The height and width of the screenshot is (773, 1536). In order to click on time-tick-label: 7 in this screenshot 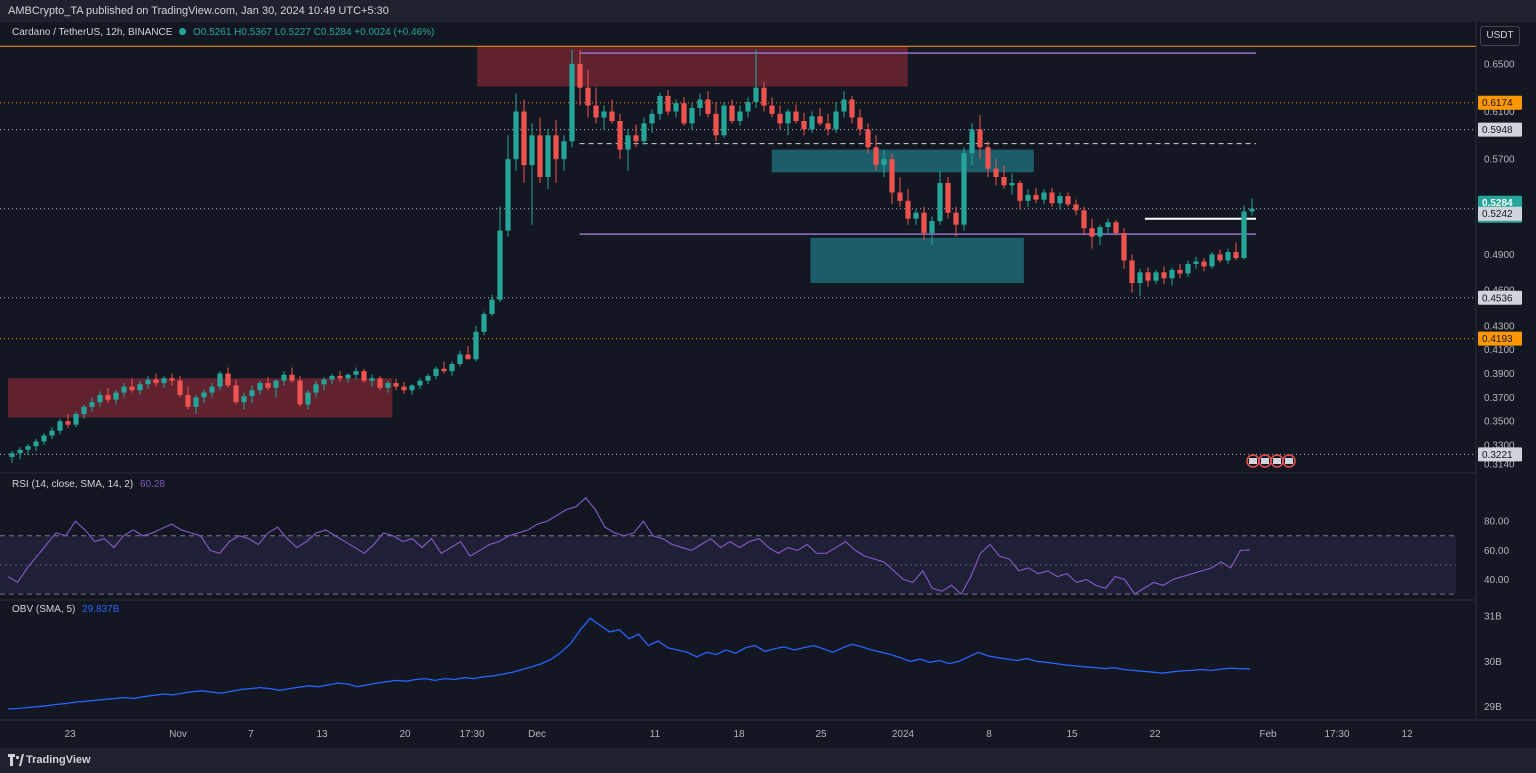, I will do `click(251, 734)`.